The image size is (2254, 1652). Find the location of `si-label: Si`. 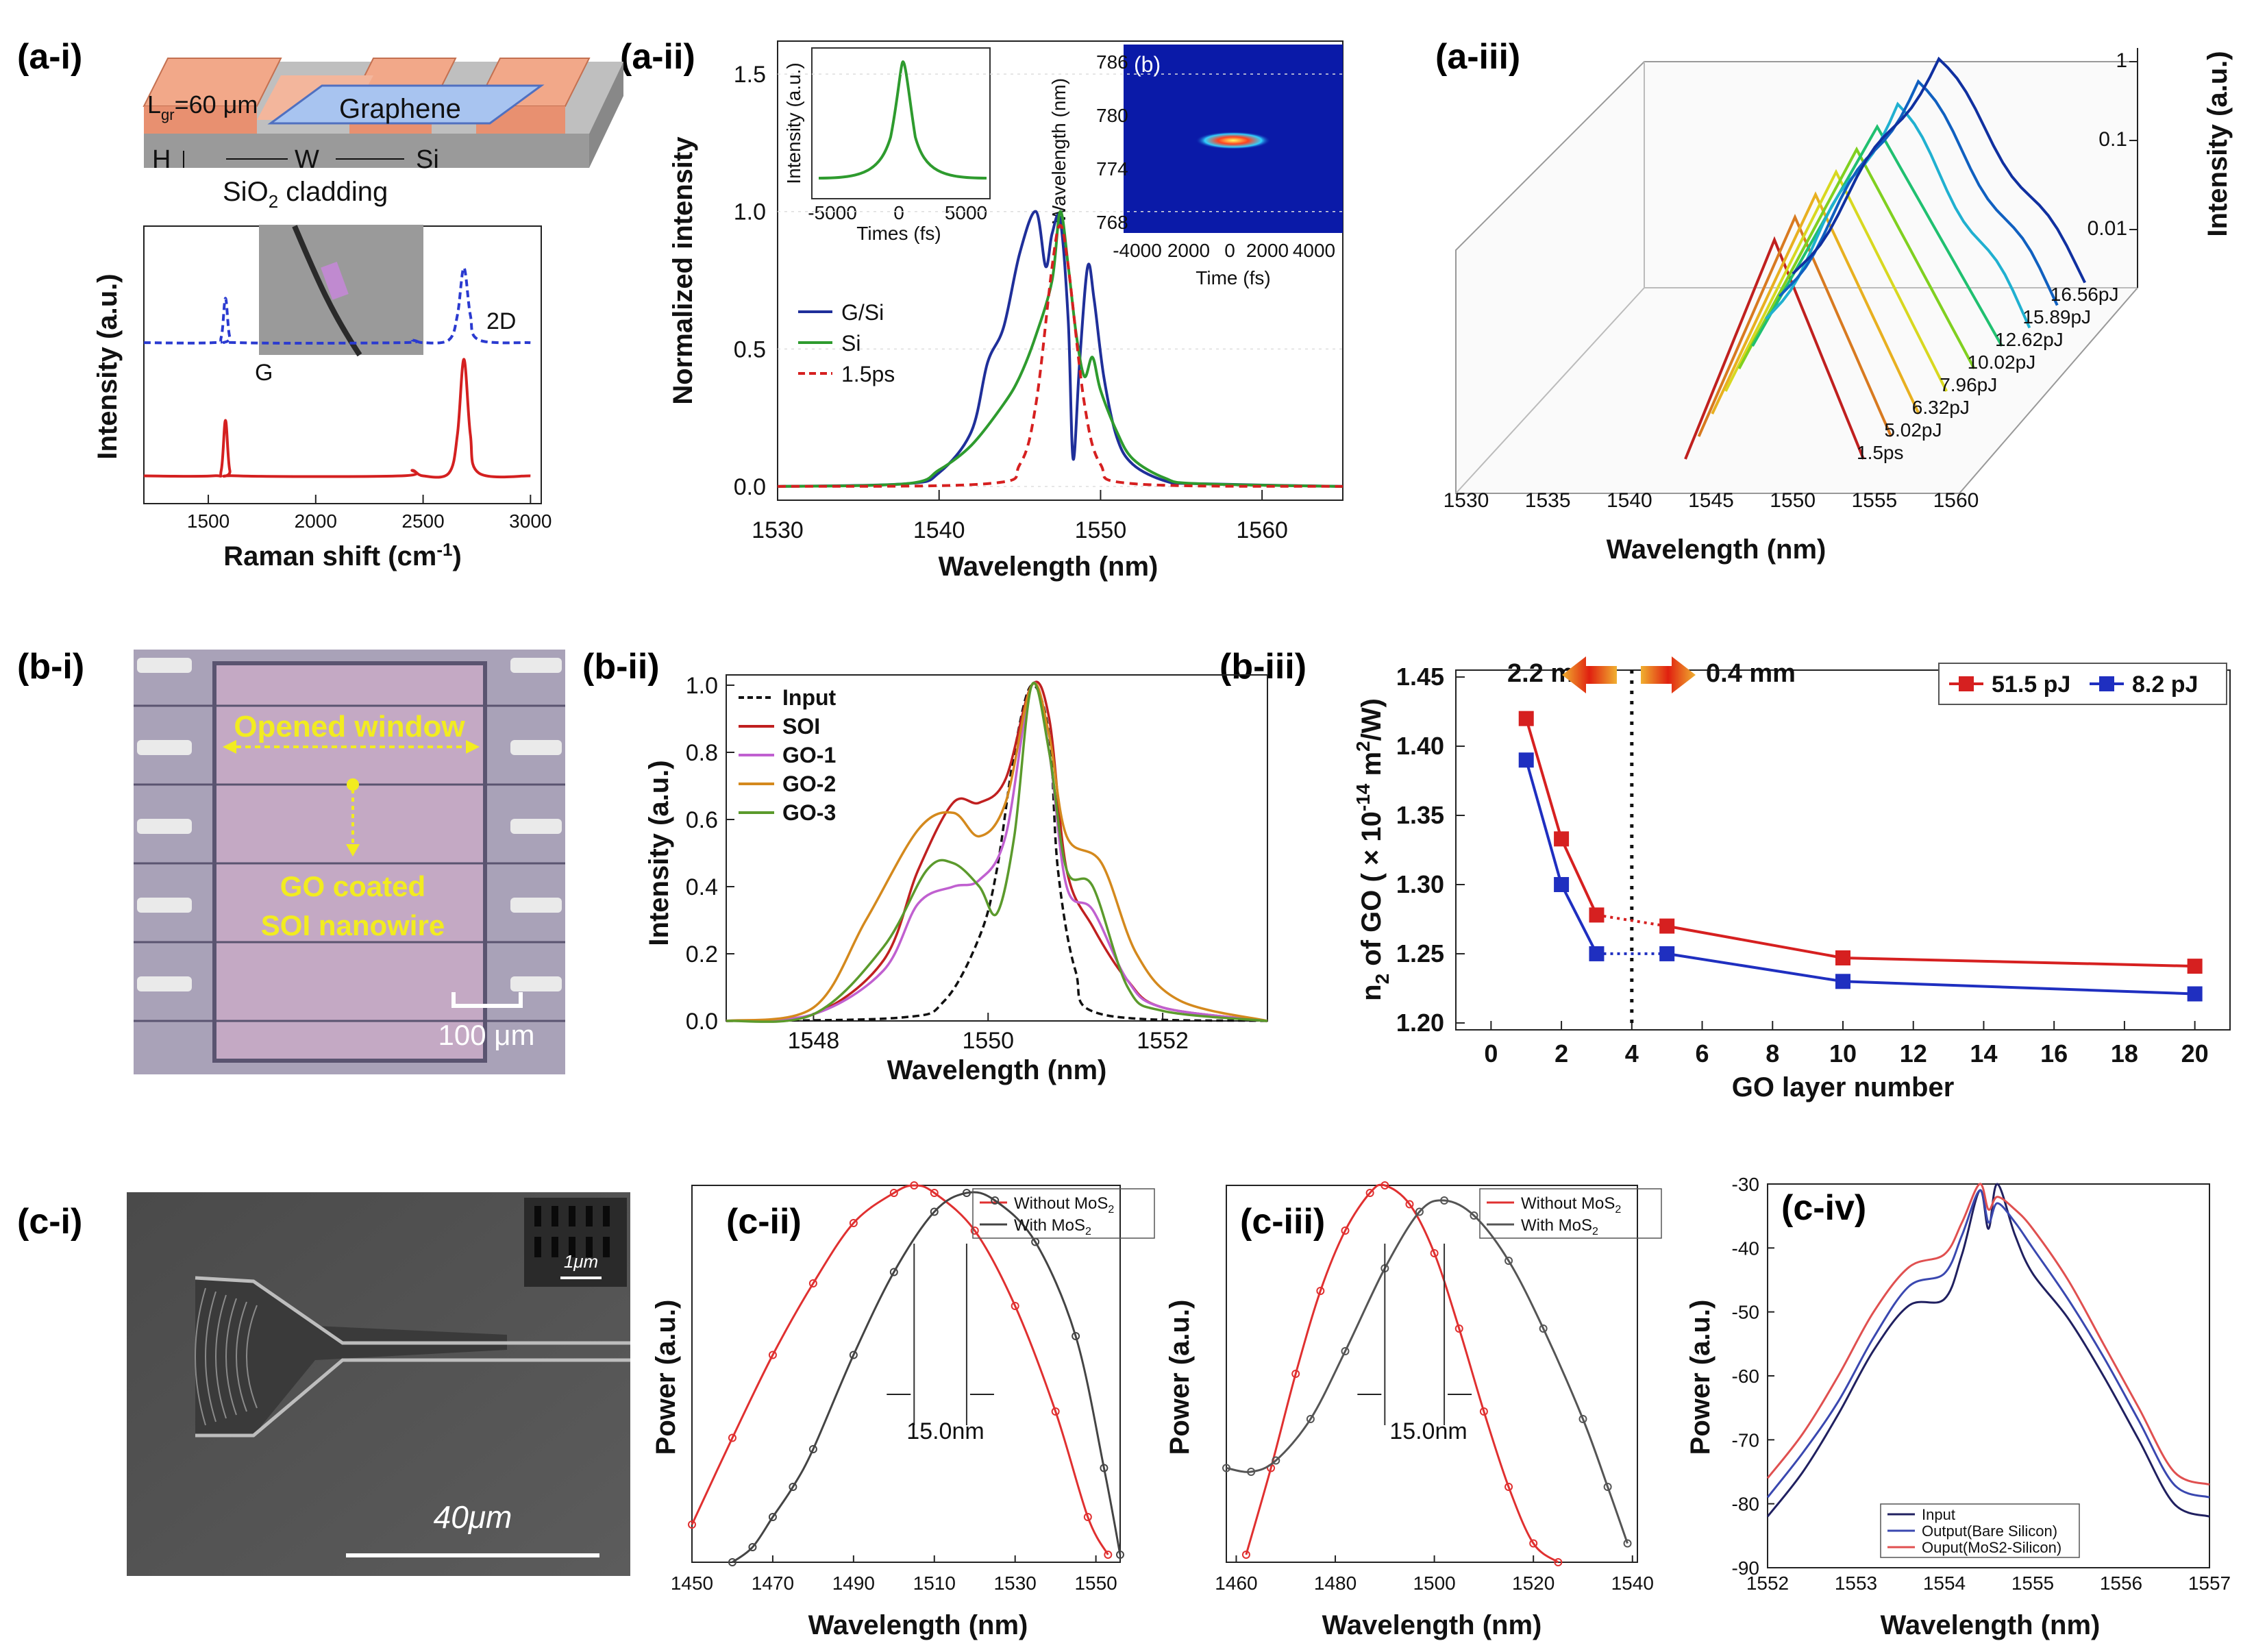

si-label: Si is located at coordinates (427, 159).